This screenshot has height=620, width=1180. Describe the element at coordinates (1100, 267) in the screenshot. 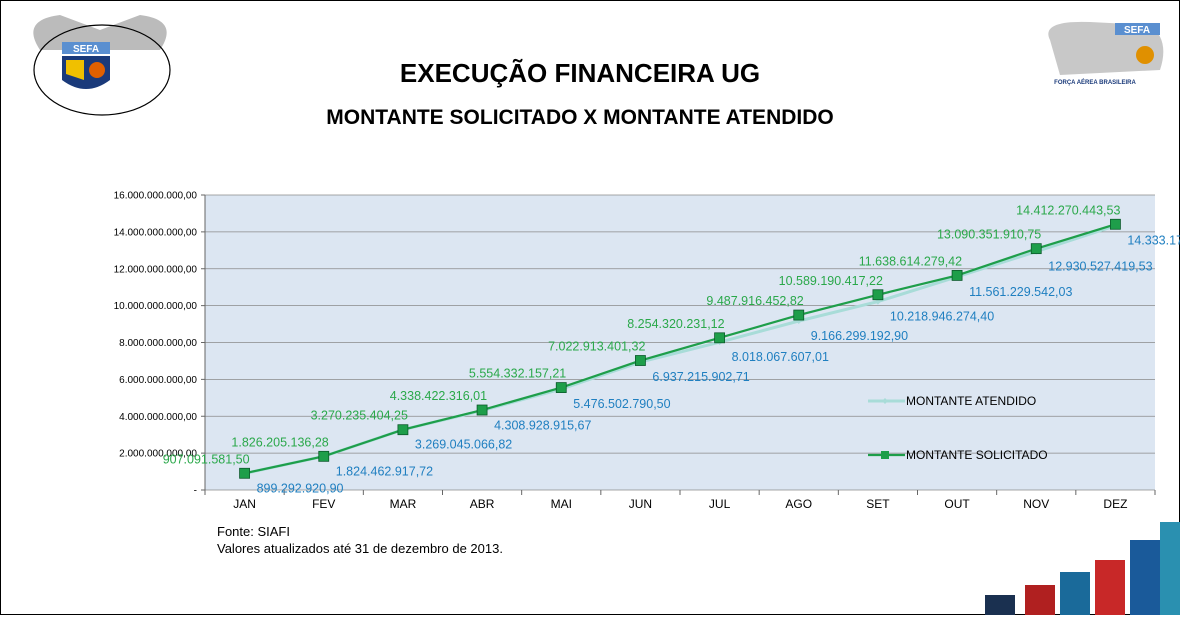

I see `value-label: 12.930.527.419,53` at that location.